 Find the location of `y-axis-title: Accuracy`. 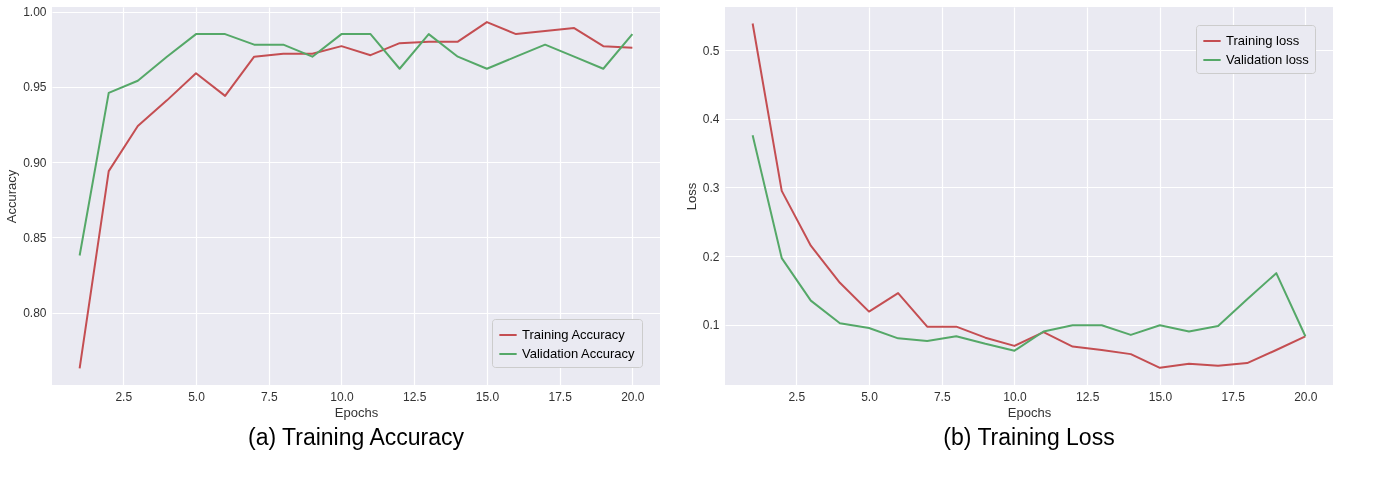

y-axis-title: Accuracy is located at coordinates (12, 196).